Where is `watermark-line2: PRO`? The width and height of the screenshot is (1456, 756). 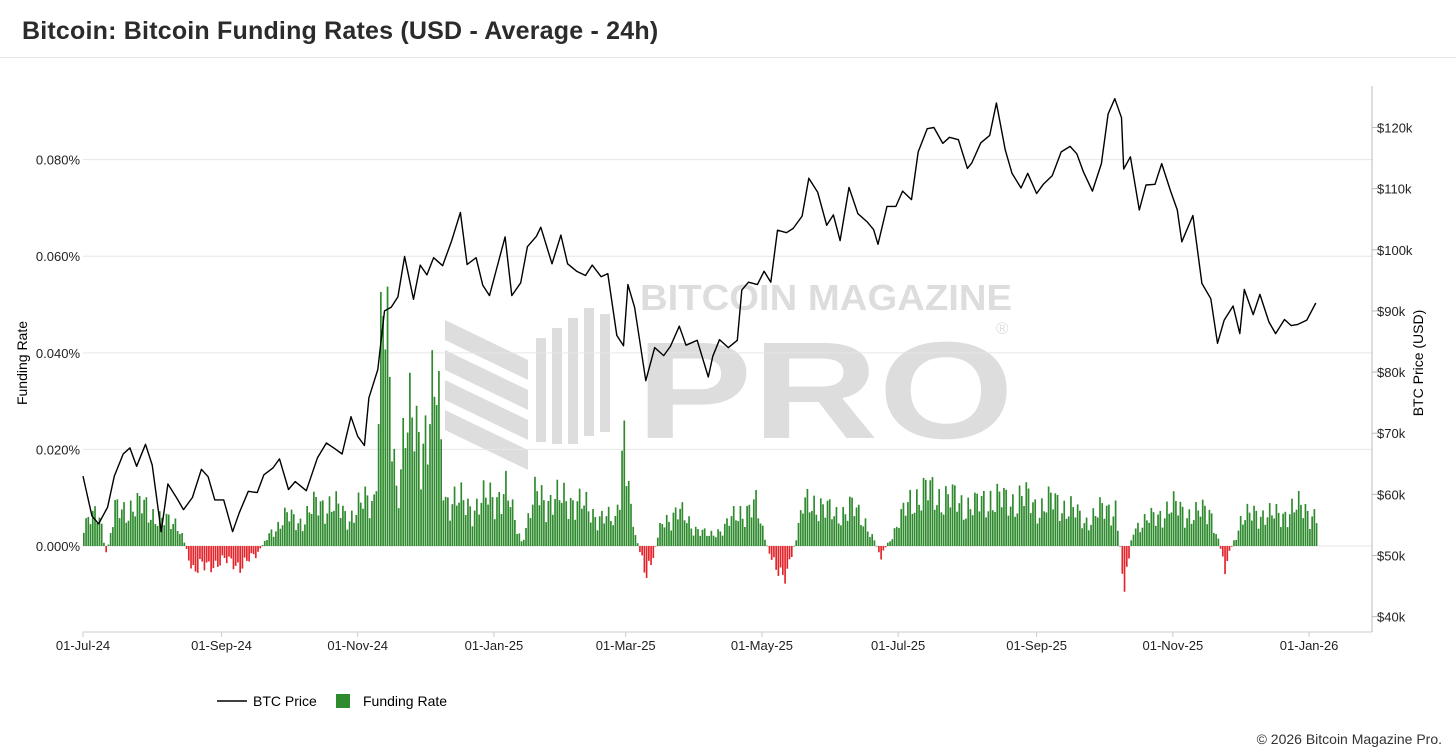
watermark-line2: PRO is located at coordinates (825, 391).